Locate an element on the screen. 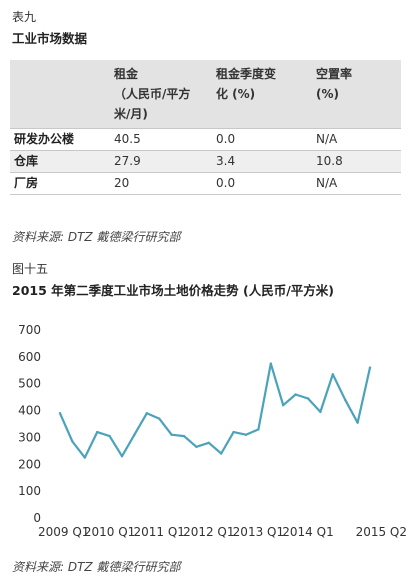 This screenshot has width=411, height=579. header-rent-line-3: 米/月) is located at coordinates (131, 114).